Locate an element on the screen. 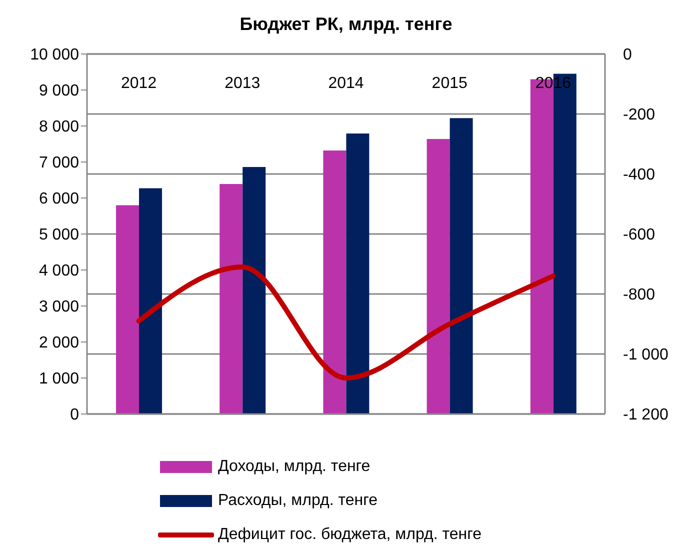 The width and height of the screenshot is (678, 554). legend-label: Доходы, млрд. тенге is located at coordinates (294, 467).